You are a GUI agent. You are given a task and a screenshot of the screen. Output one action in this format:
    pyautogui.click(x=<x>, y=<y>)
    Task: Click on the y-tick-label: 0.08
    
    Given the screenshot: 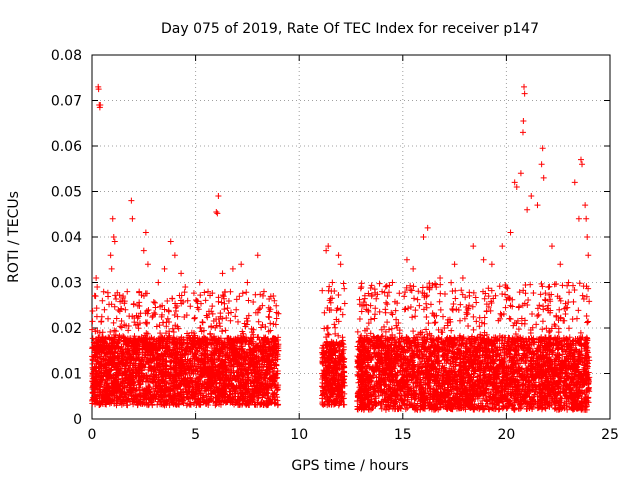 What is the action you would take?
    pyautogui.click(x=66, y=56)
    